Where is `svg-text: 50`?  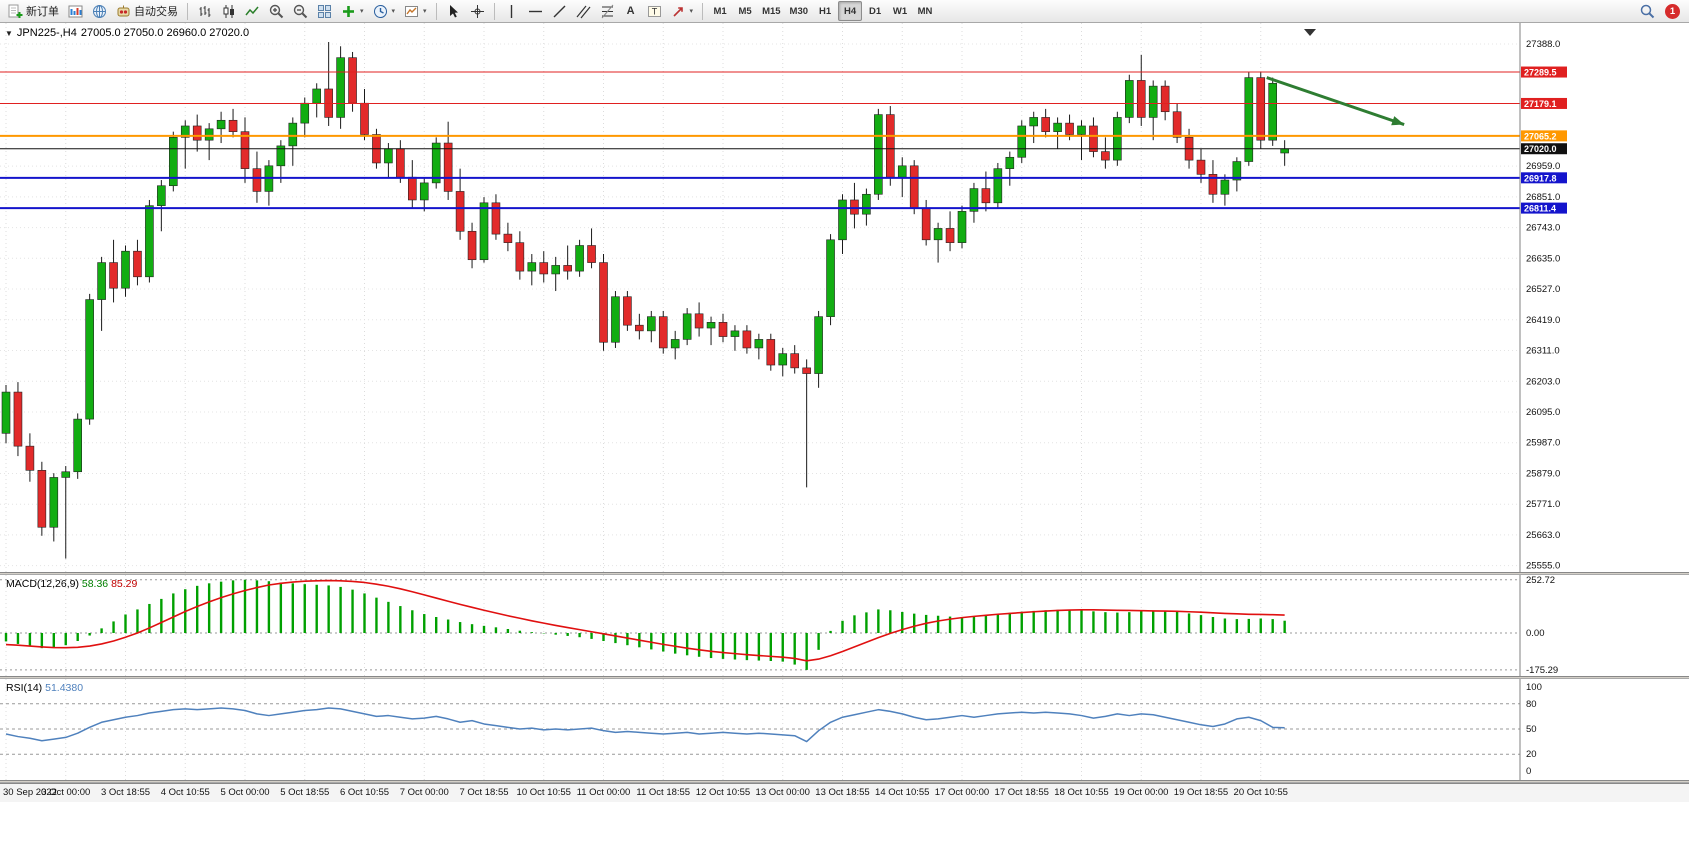 svg-text: 50 is located at coordinates (1531, 729).